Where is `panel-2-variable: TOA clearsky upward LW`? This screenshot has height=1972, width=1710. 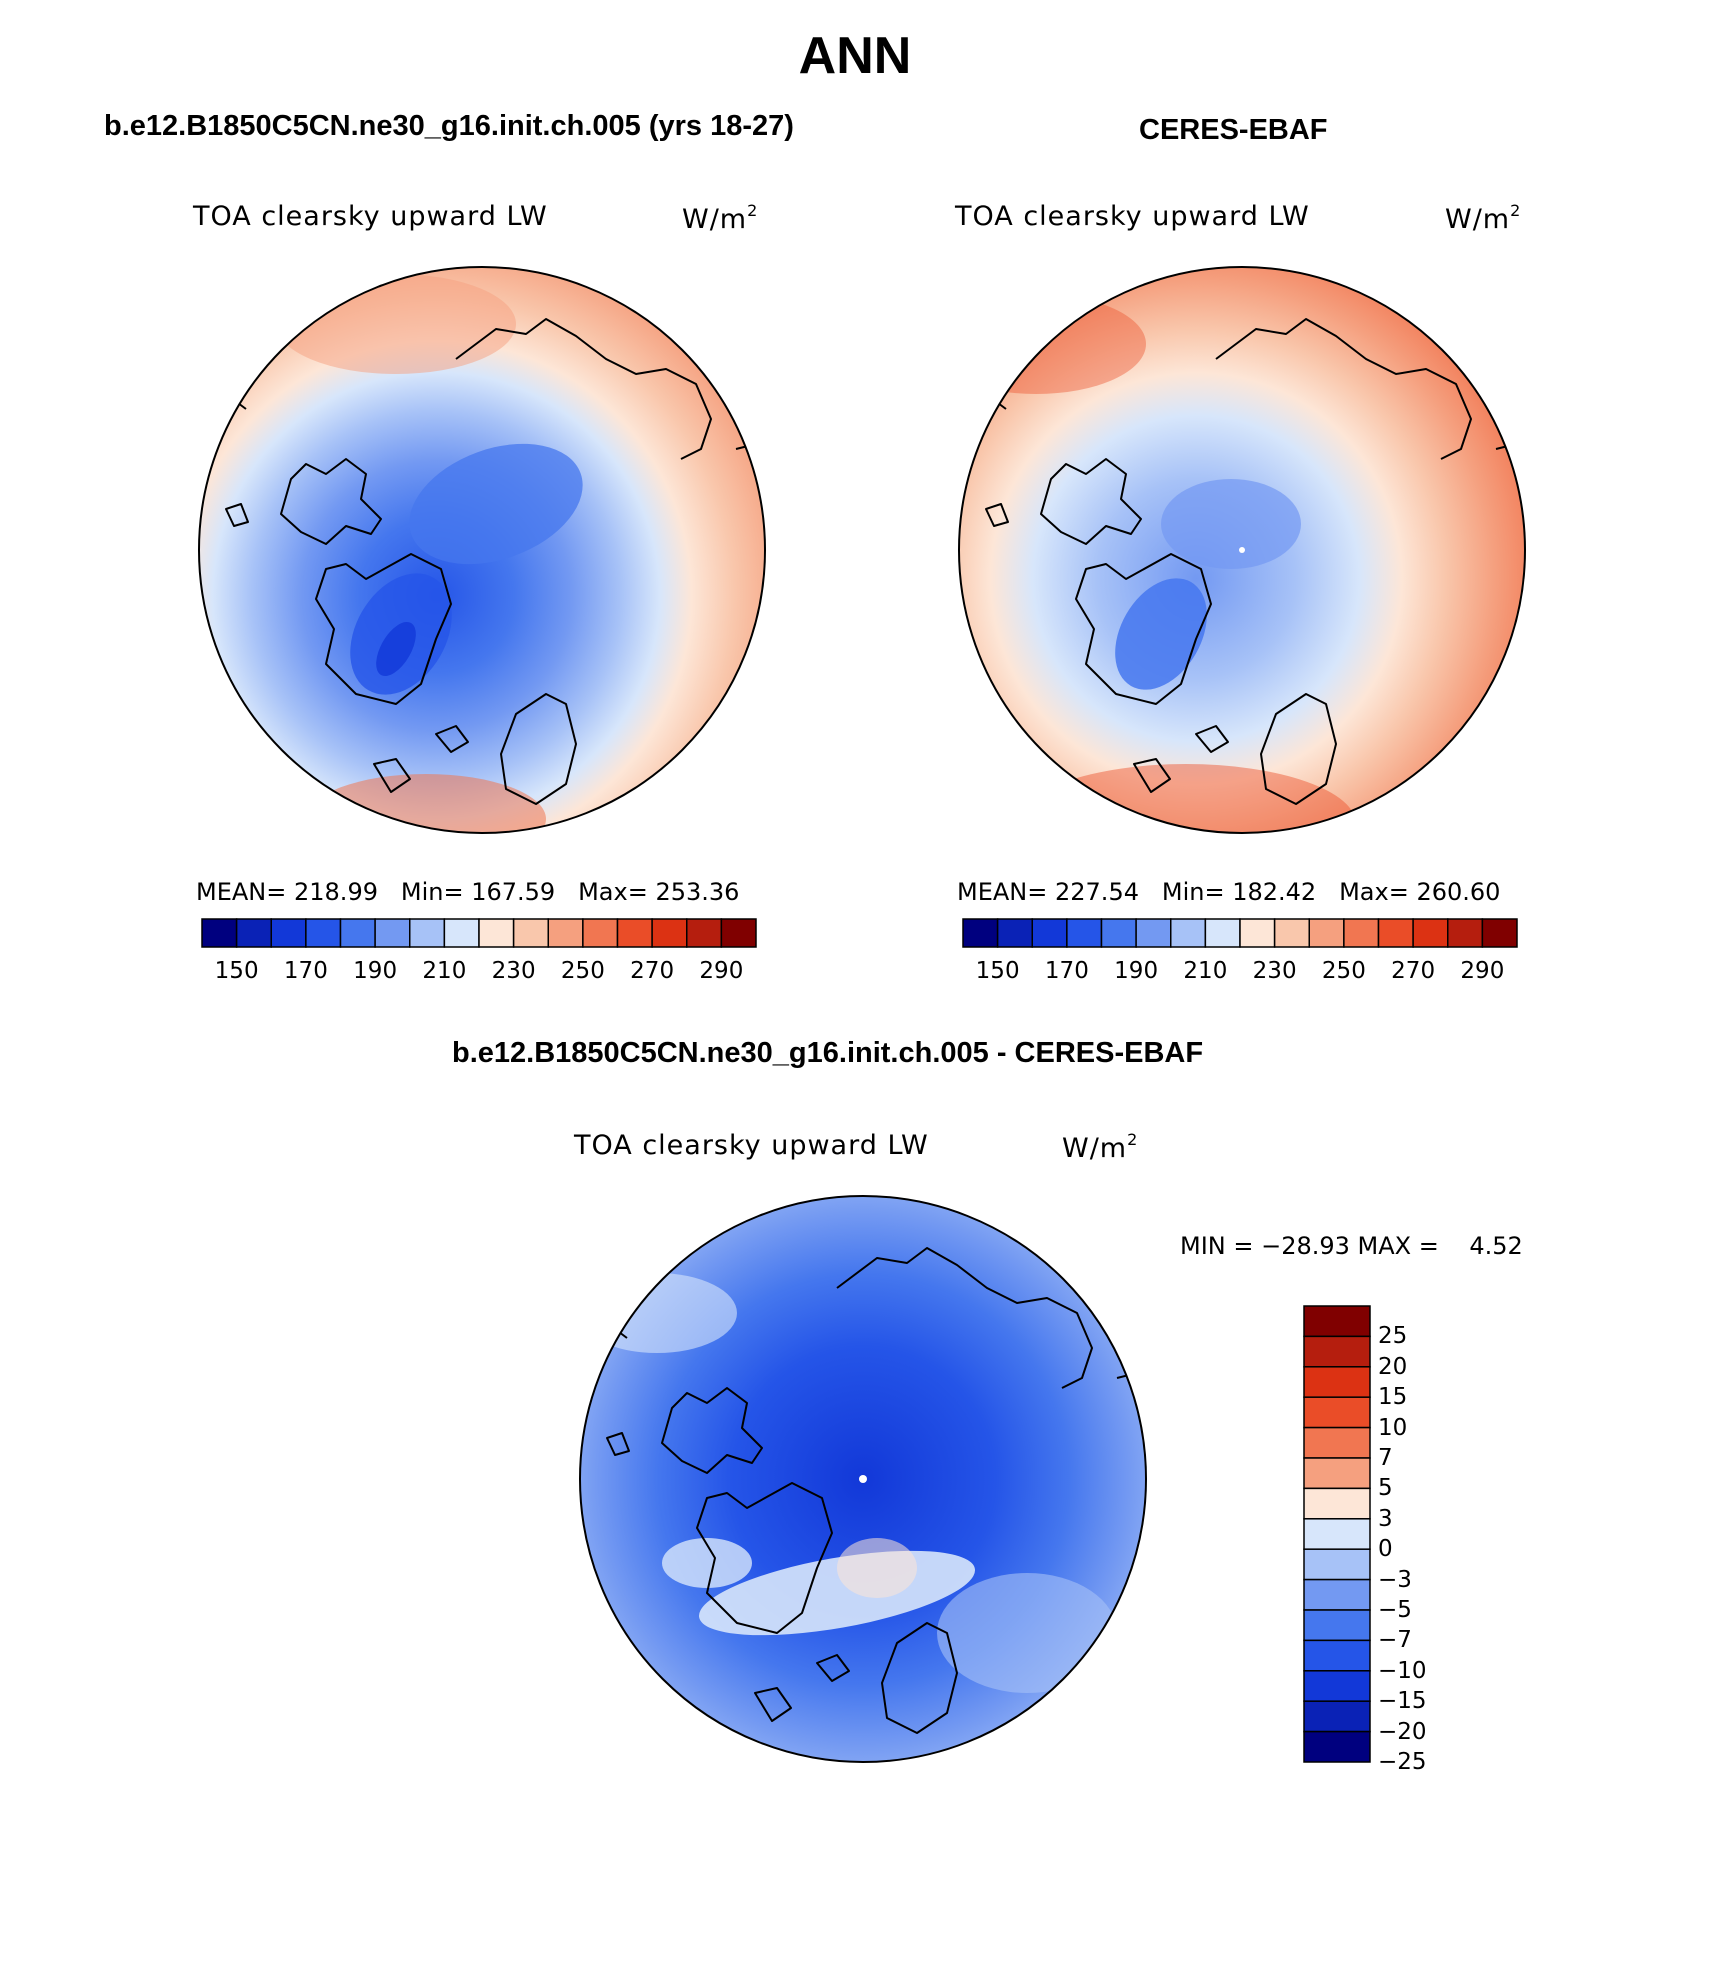
panel-2-variable: TOA clearsky upward LW is located at coordinates (1132, 216).